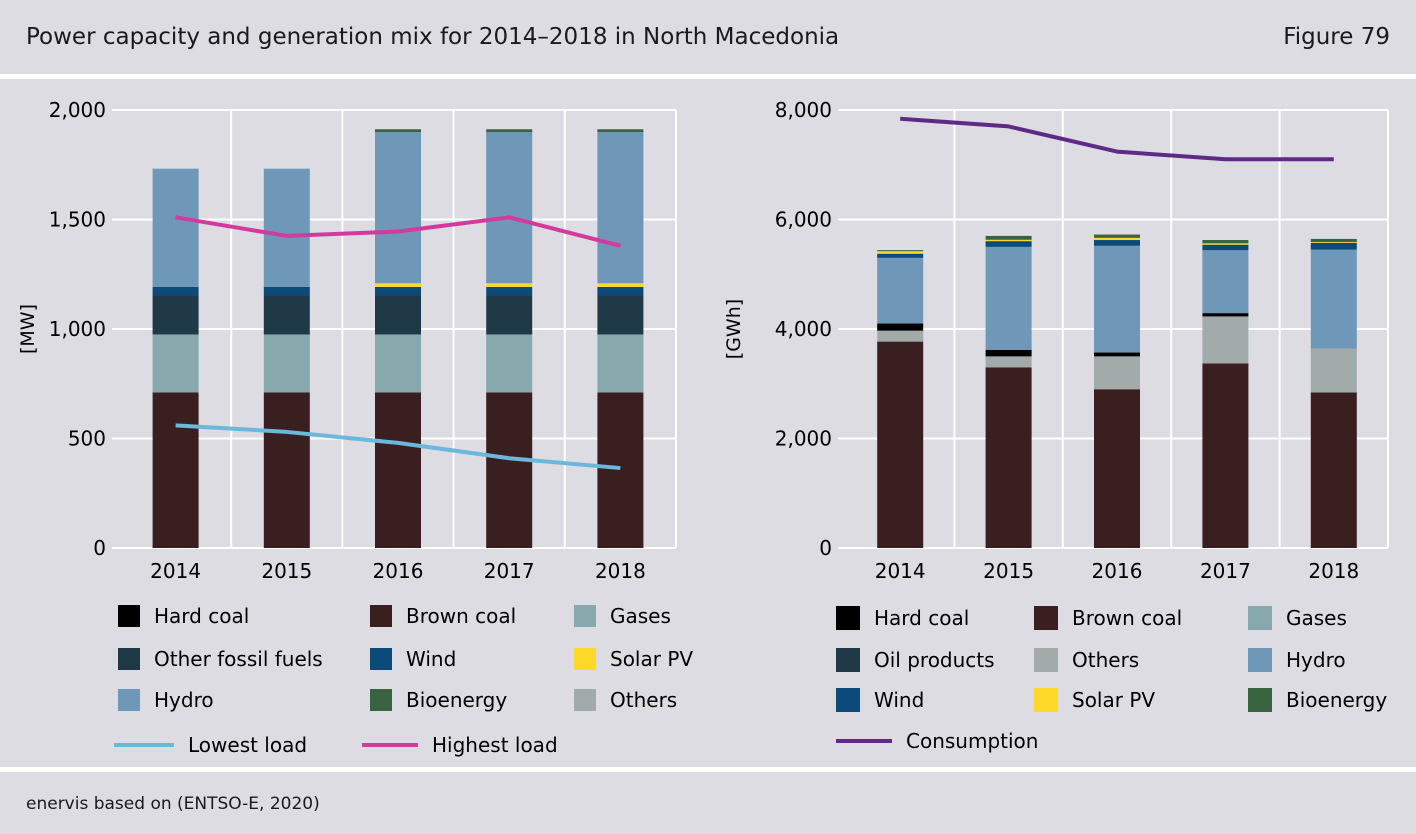 This screenshot has height=834, width=1416. I want to click on chart2-bar-solar-pv-2017, so click(1225, 244).